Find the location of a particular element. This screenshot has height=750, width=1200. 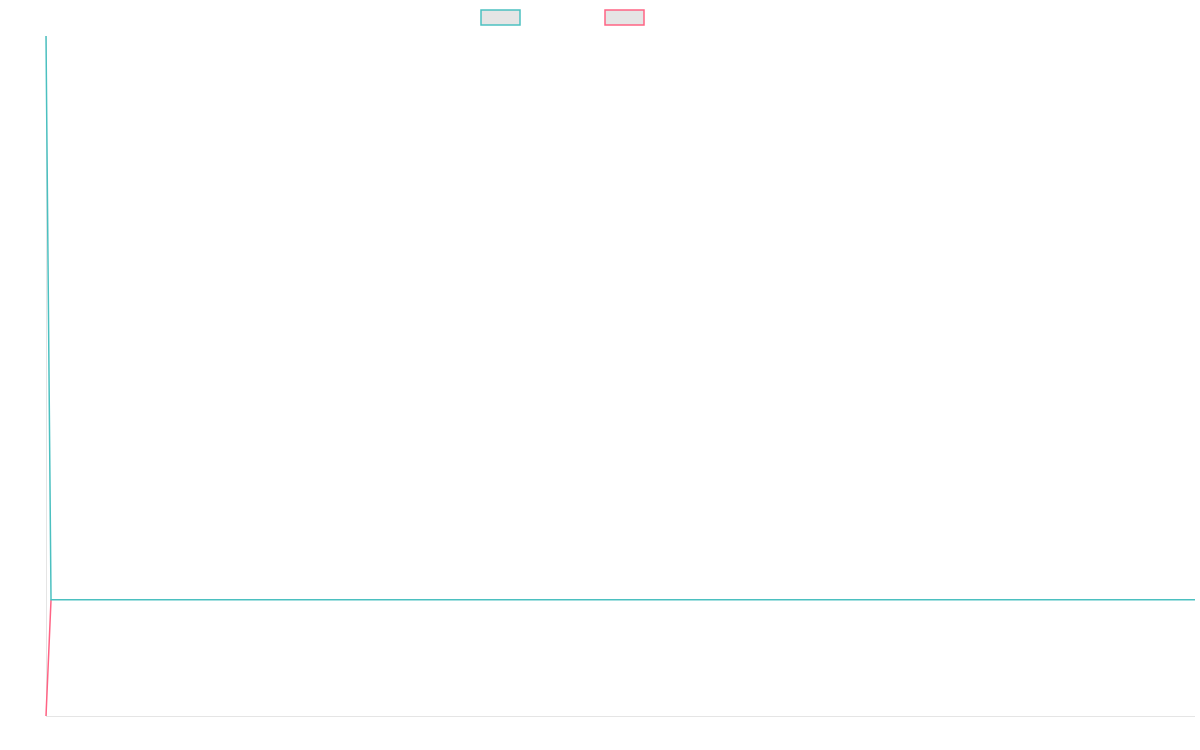

legend is located at coordinates (562, 17).